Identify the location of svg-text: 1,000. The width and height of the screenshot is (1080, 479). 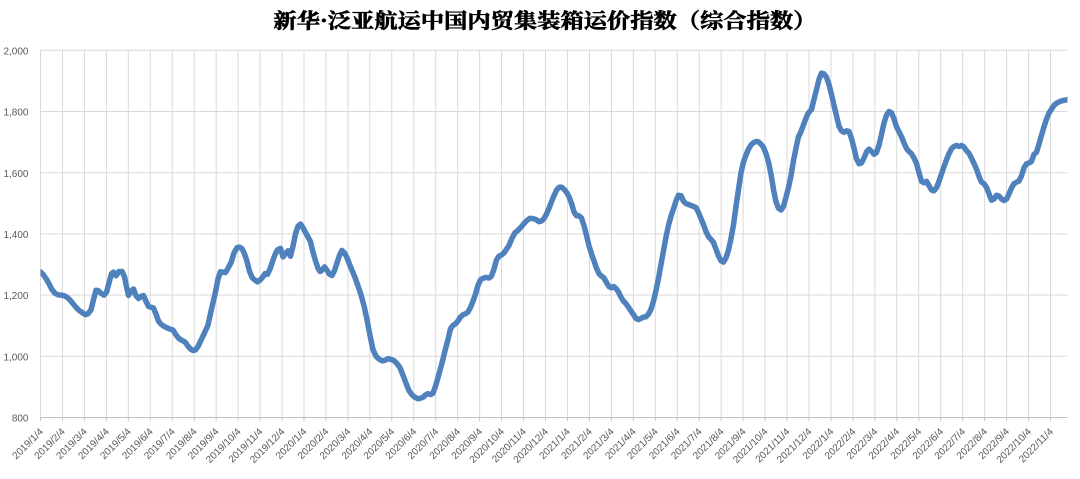
(15, 357).